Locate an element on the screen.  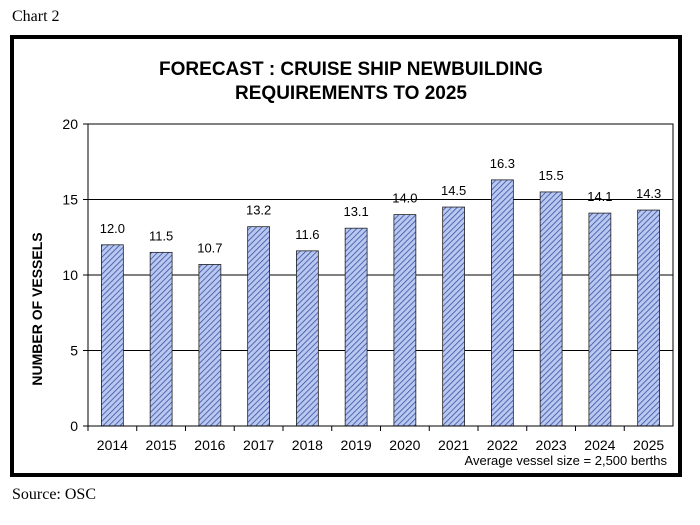
y-tick-label: 10 is located at coordinates (70, 275).